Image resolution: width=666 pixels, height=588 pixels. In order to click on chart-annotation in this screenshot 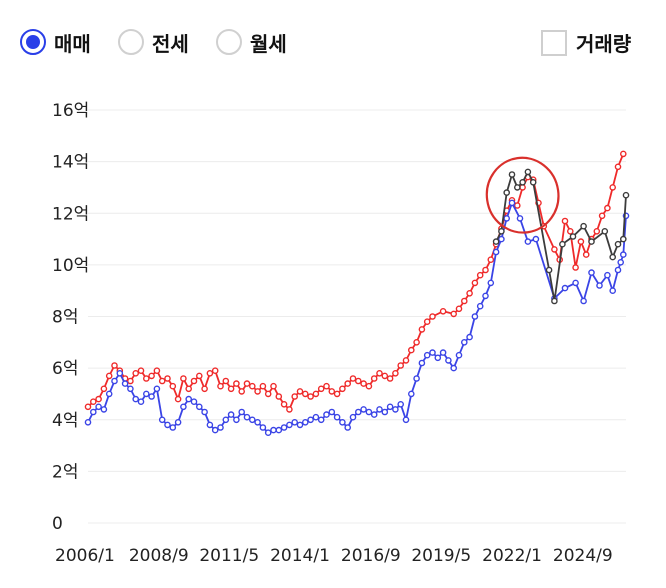, I will do `click(522, 195)`.